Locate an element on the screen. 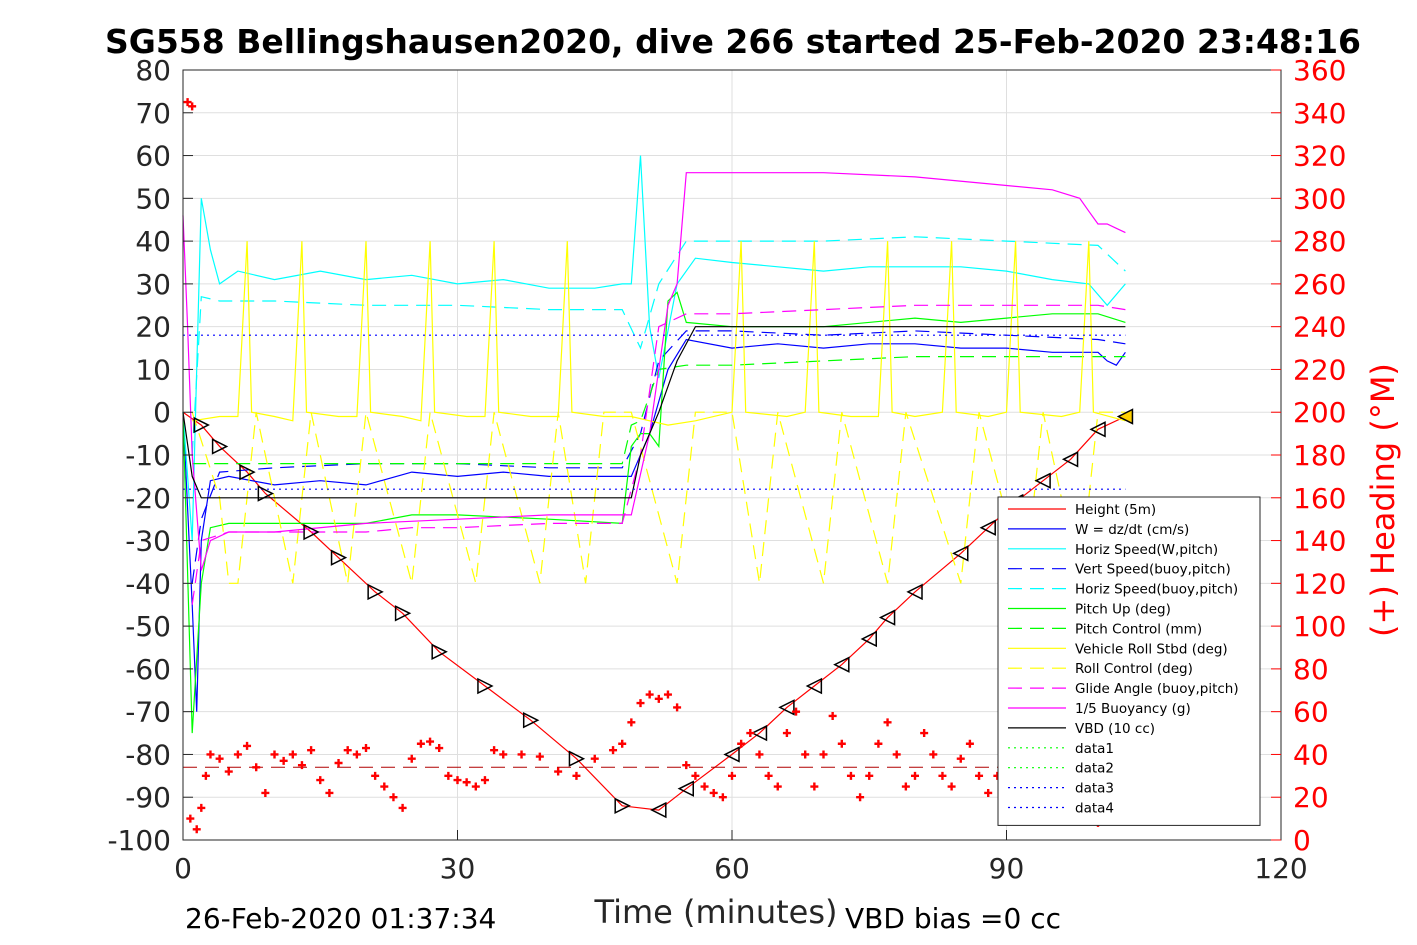 This screenshot has height=945, width=1417. x-tick-label: 0 is located at coordinates (183, 868).